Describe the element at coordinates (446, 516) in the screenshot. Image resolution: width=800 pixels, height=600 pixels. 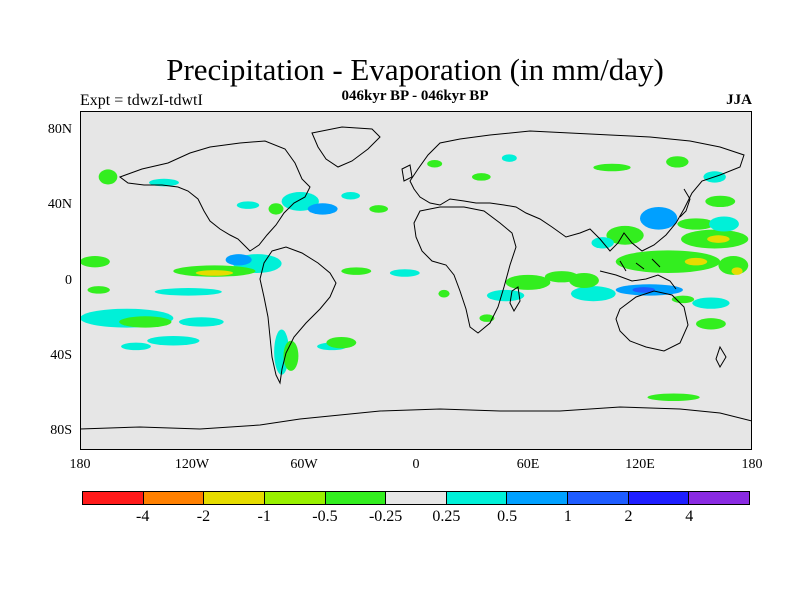
I see `colorbar-label: 0.25` at that location.